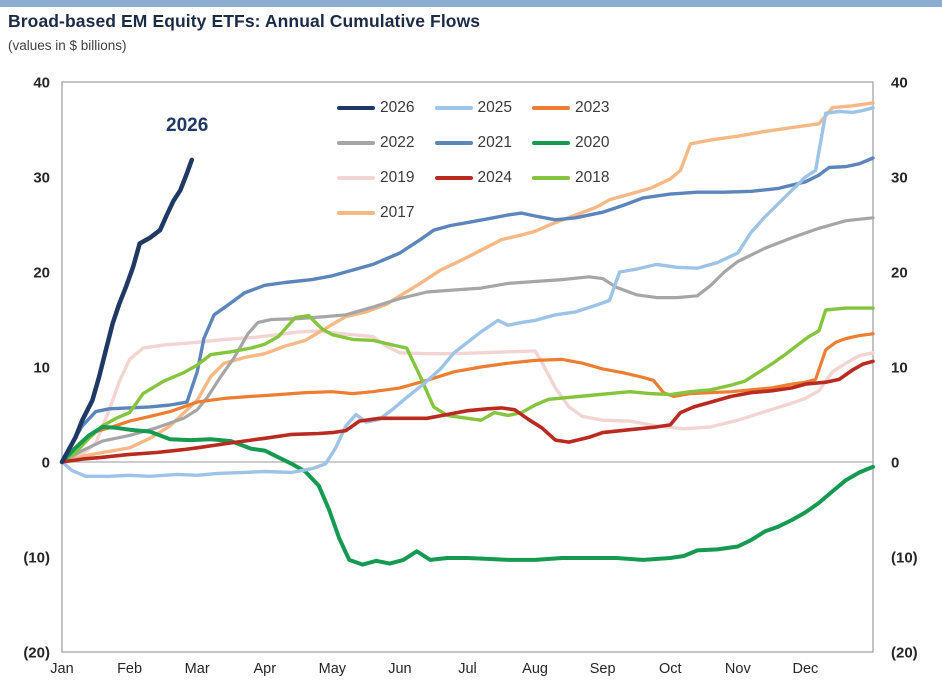 Image resolution: width=942 pixels, height=696 pixels. What do you see at coordinates (592, 143) in the screenshot?
I see `legend-label-2020: 2020` at bounding box center [592, 143].